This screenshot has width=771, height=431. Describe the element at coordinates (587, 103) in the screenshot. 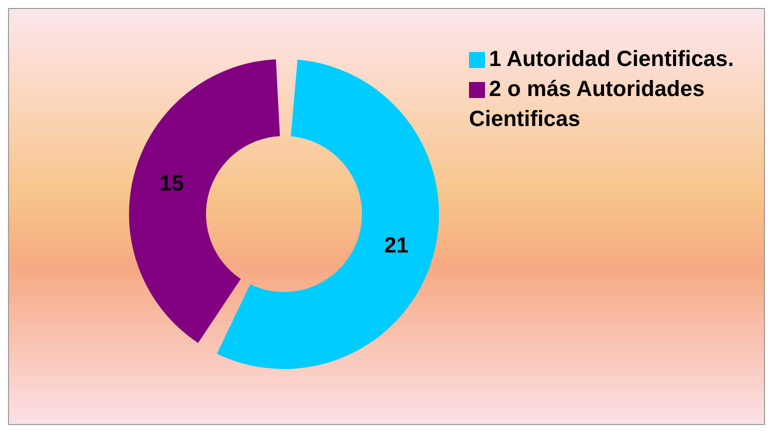

I see `legend-label: 2 o más Autoridades Cientificas` at that location.